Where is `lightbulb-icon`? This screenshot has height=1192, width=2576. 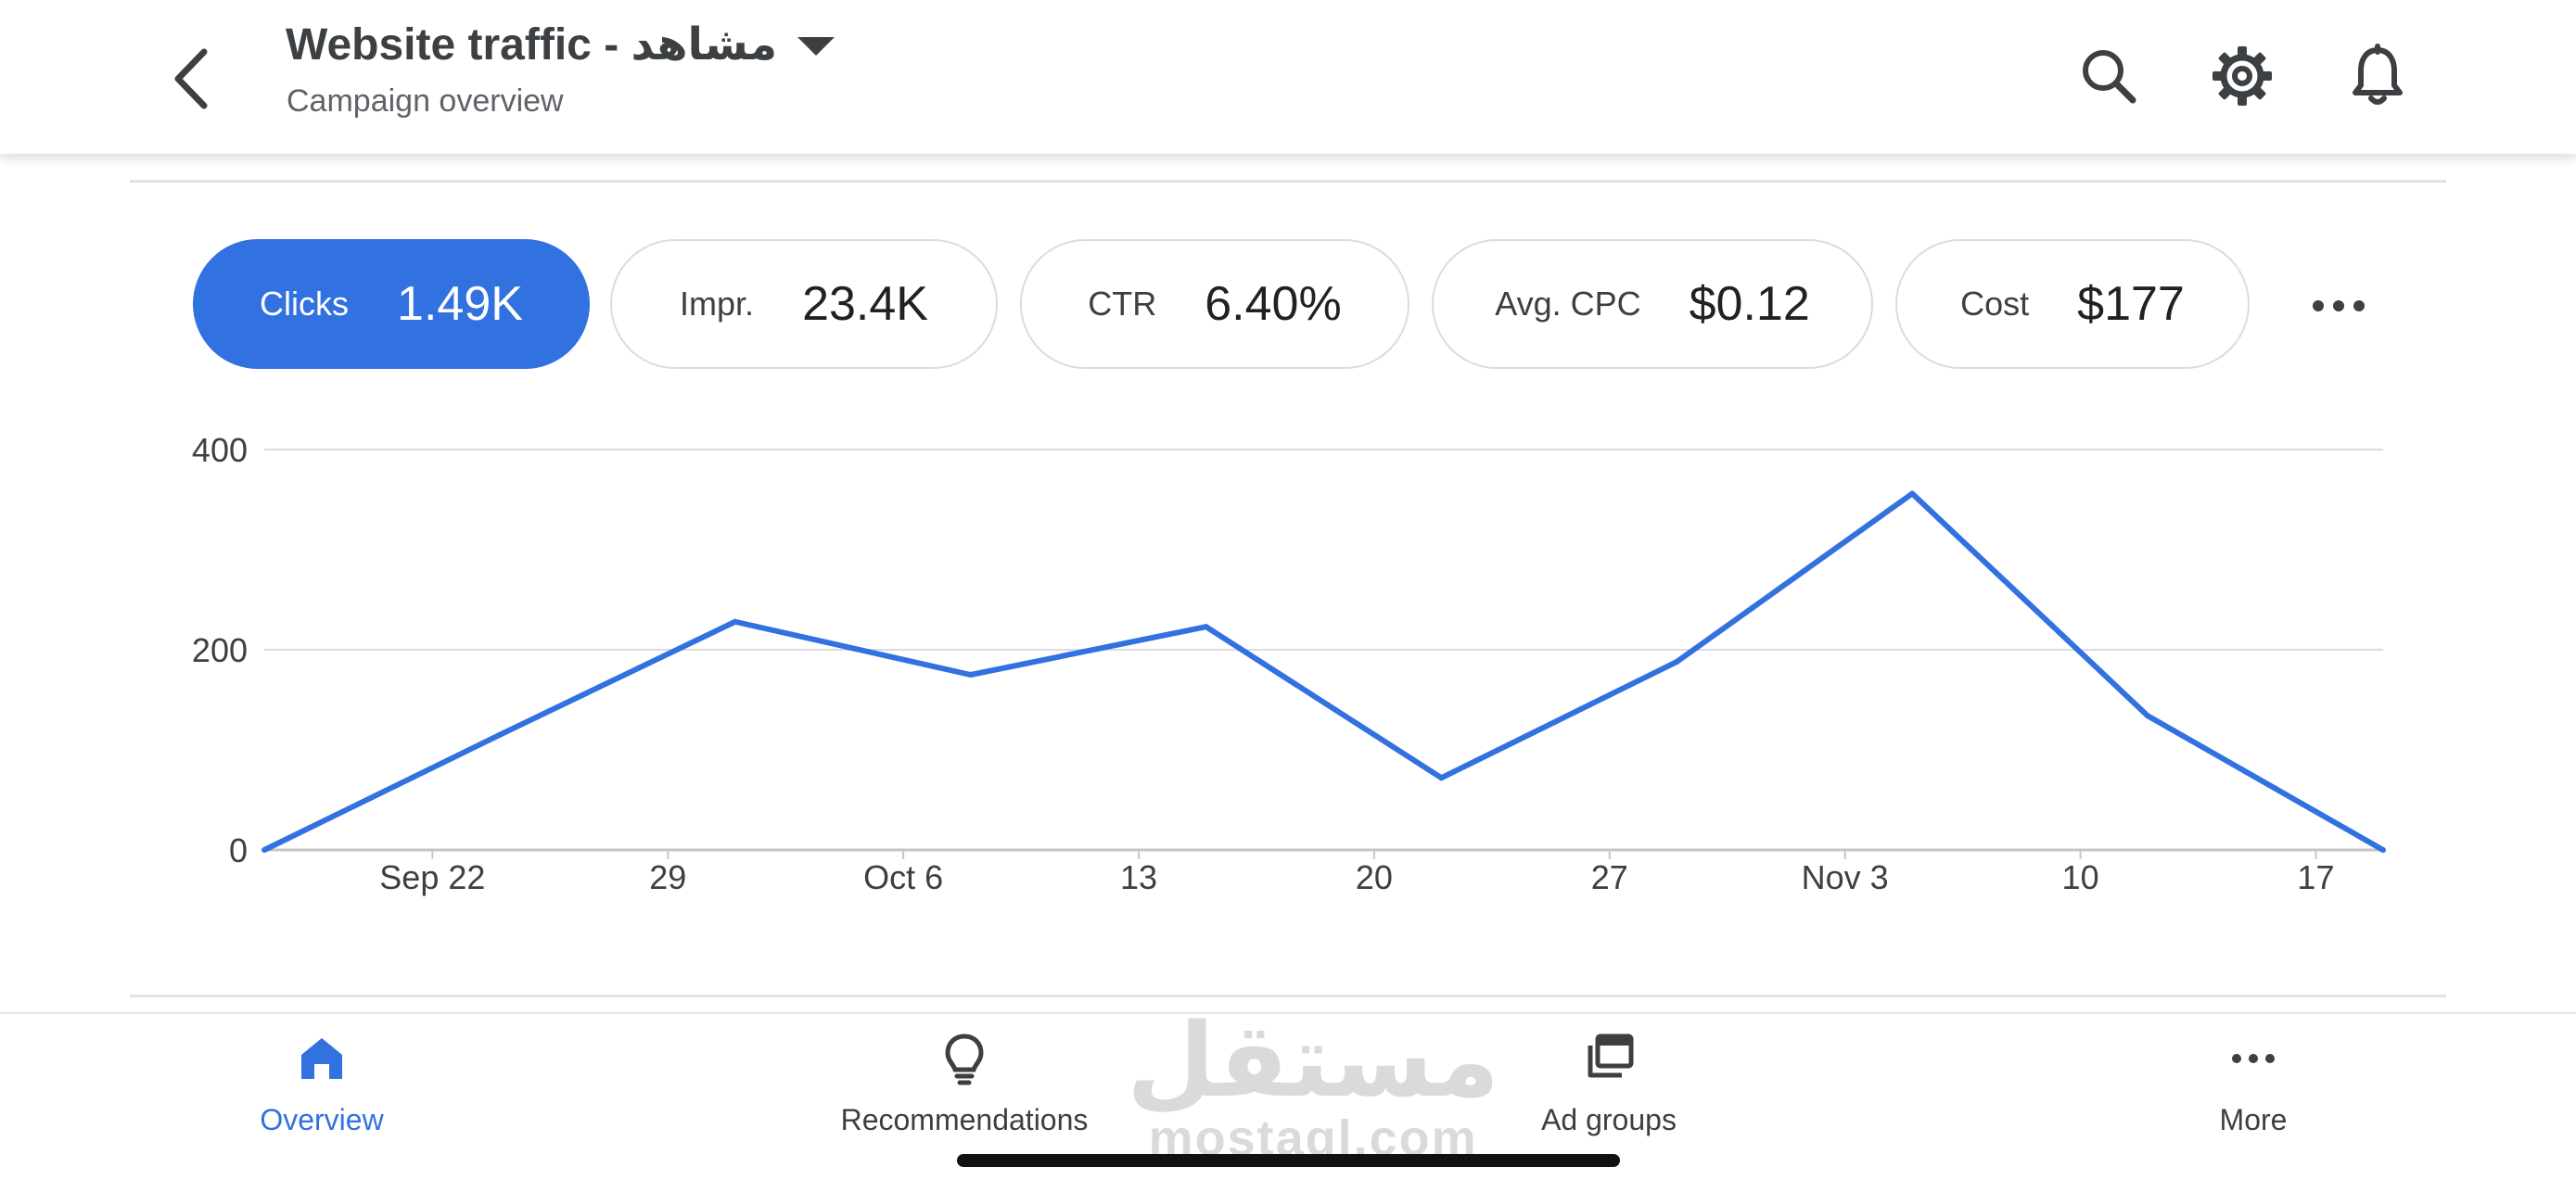 lightbulb-icon is located at coordinates (964, 1059).